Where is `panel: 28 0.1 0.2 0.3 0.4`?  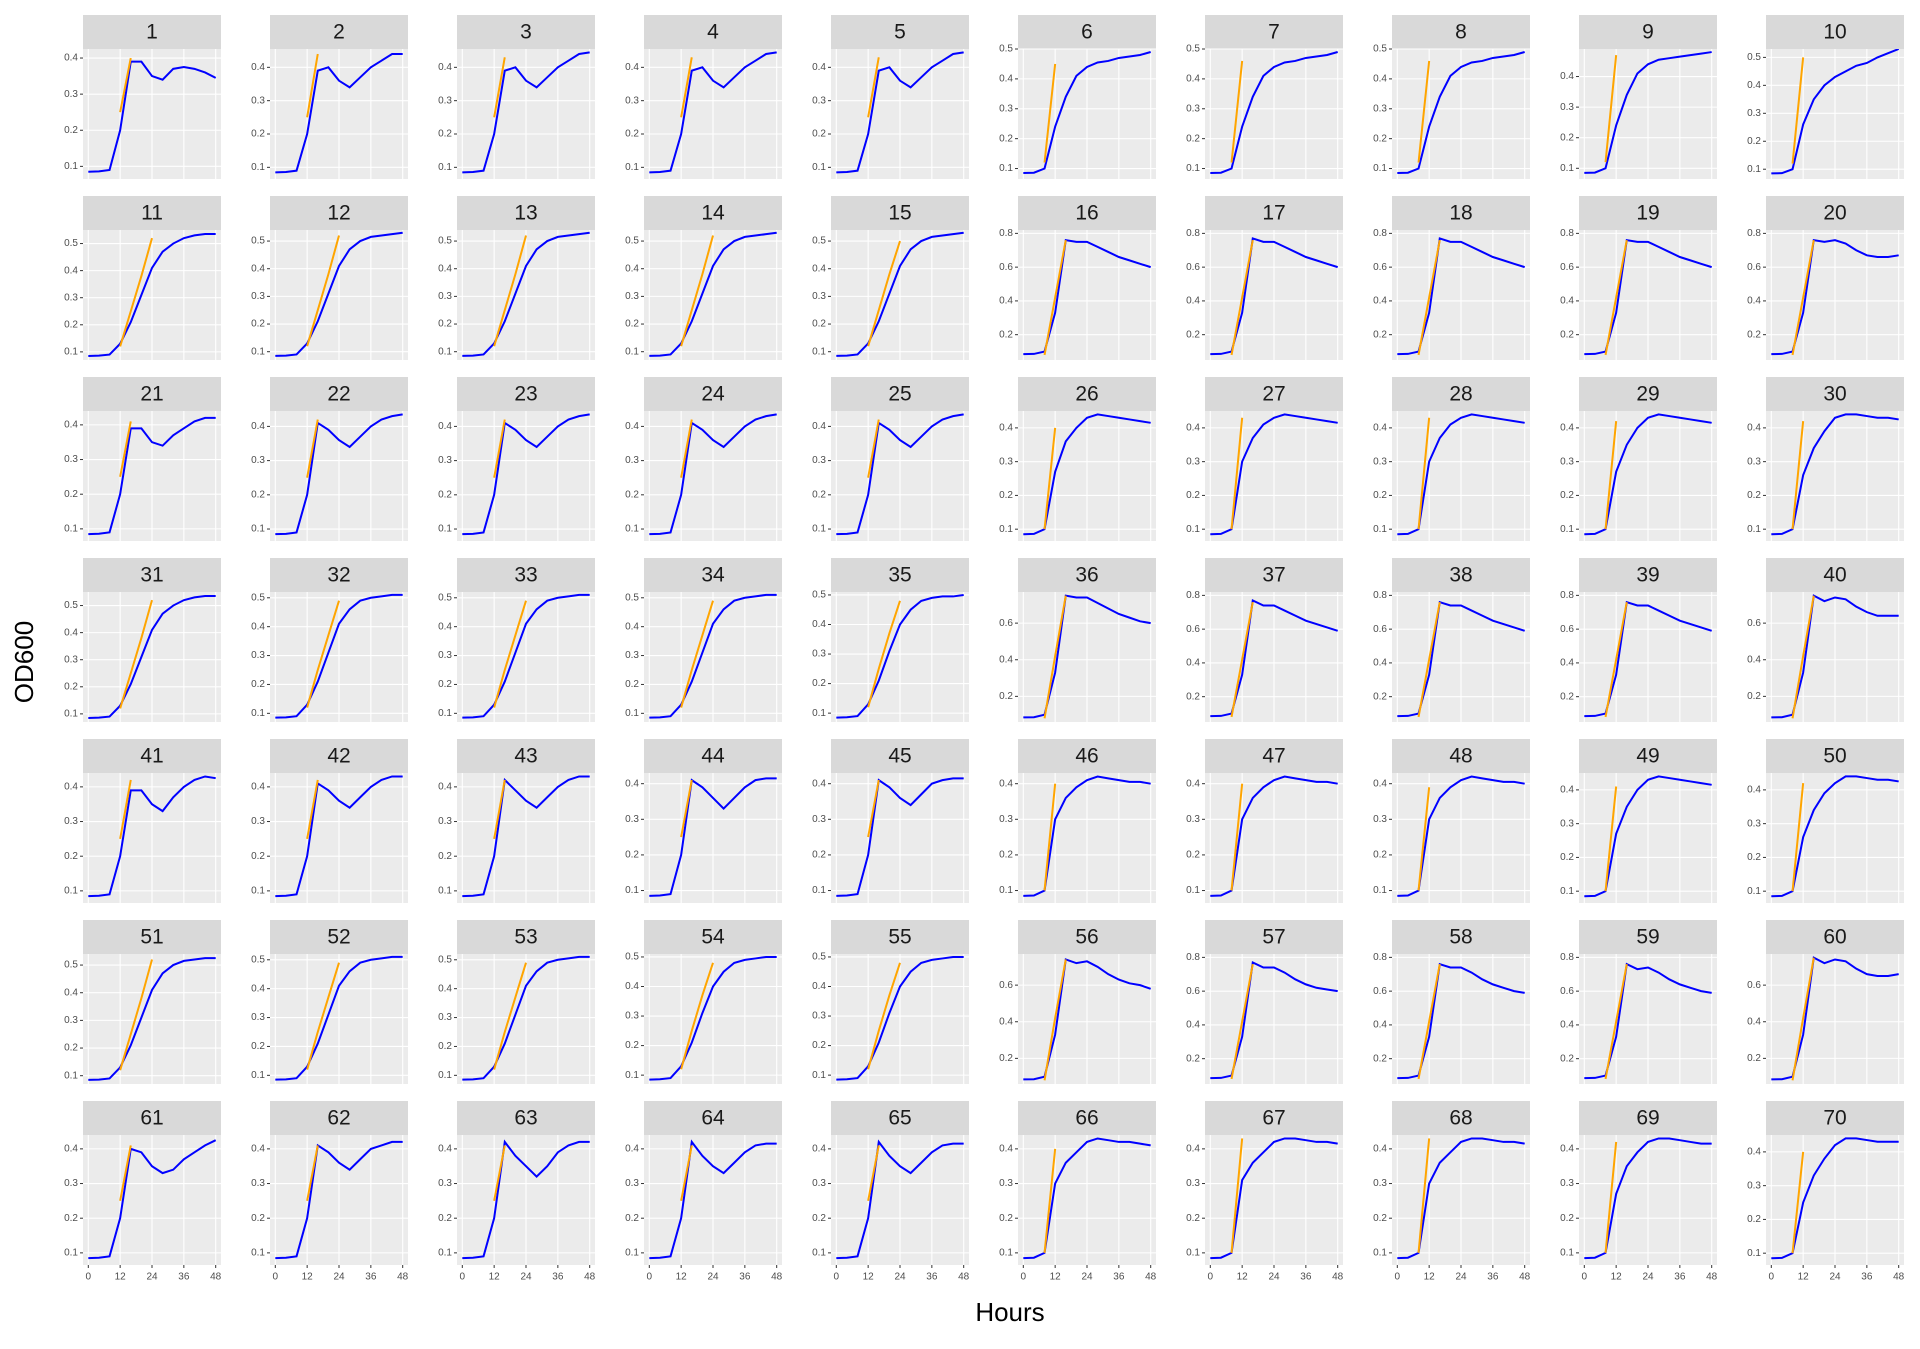 panel: 28 0.1 0.2 0.3 0.4 is located at coordinates (1451, 459).